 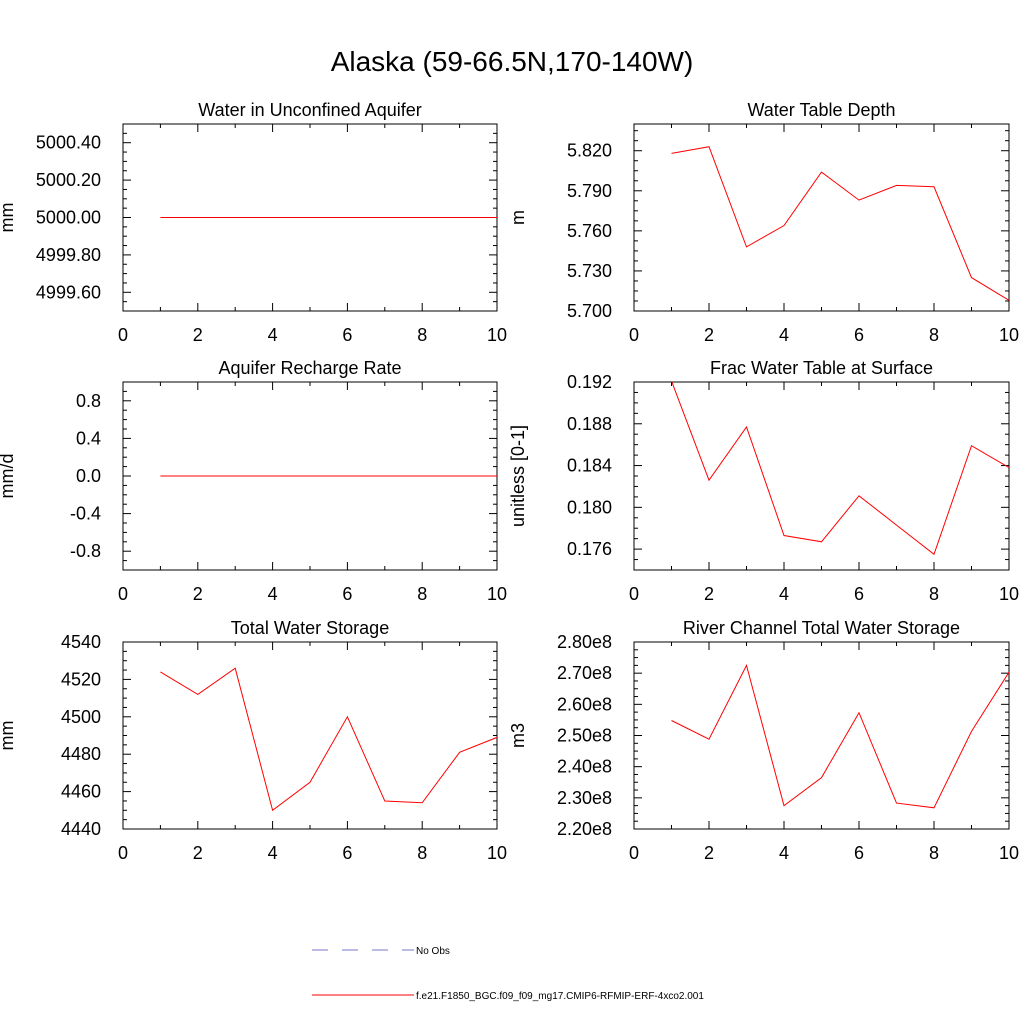 What do you see at coordinates (821, 110) in the screenshot?
I see `panel-title: Water Table Depth` at bounding box center [821, 110].